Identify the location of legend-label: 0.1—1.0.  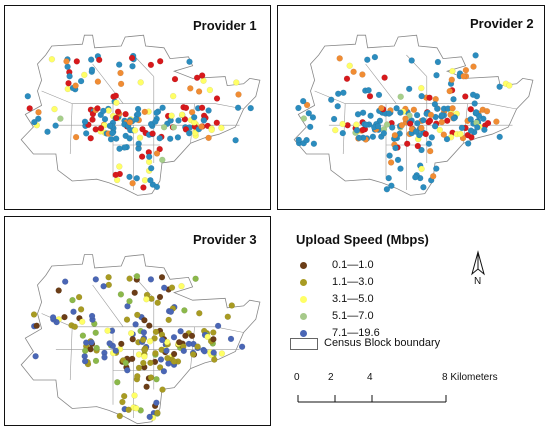
(353, 265).